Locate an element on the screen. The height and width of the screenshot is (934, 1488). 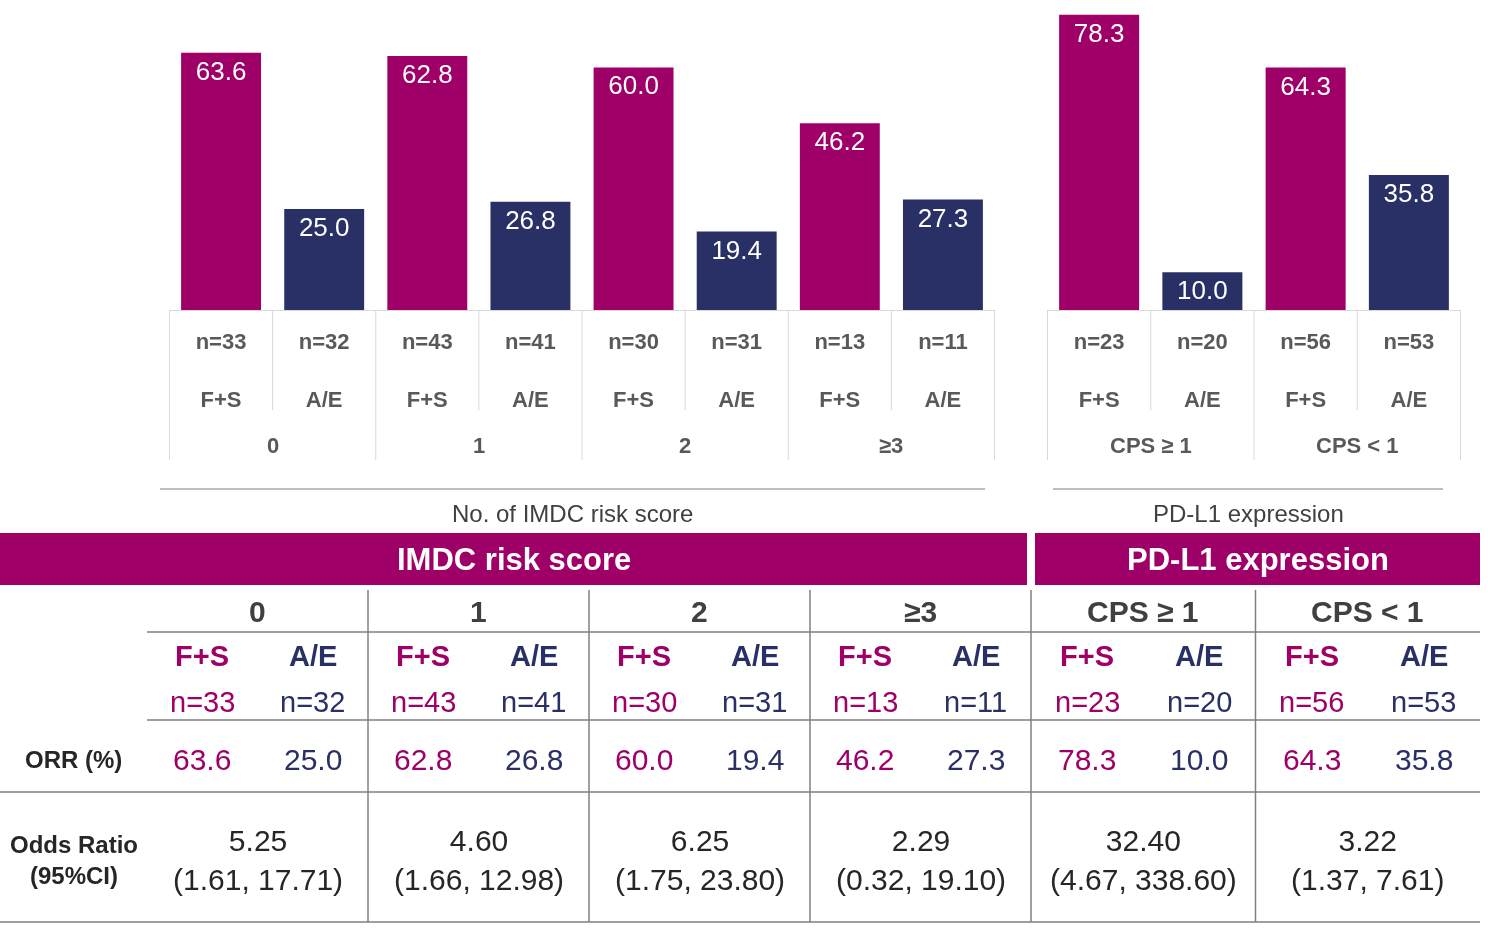
text: n=20 is located at coordinates (1200, 702).